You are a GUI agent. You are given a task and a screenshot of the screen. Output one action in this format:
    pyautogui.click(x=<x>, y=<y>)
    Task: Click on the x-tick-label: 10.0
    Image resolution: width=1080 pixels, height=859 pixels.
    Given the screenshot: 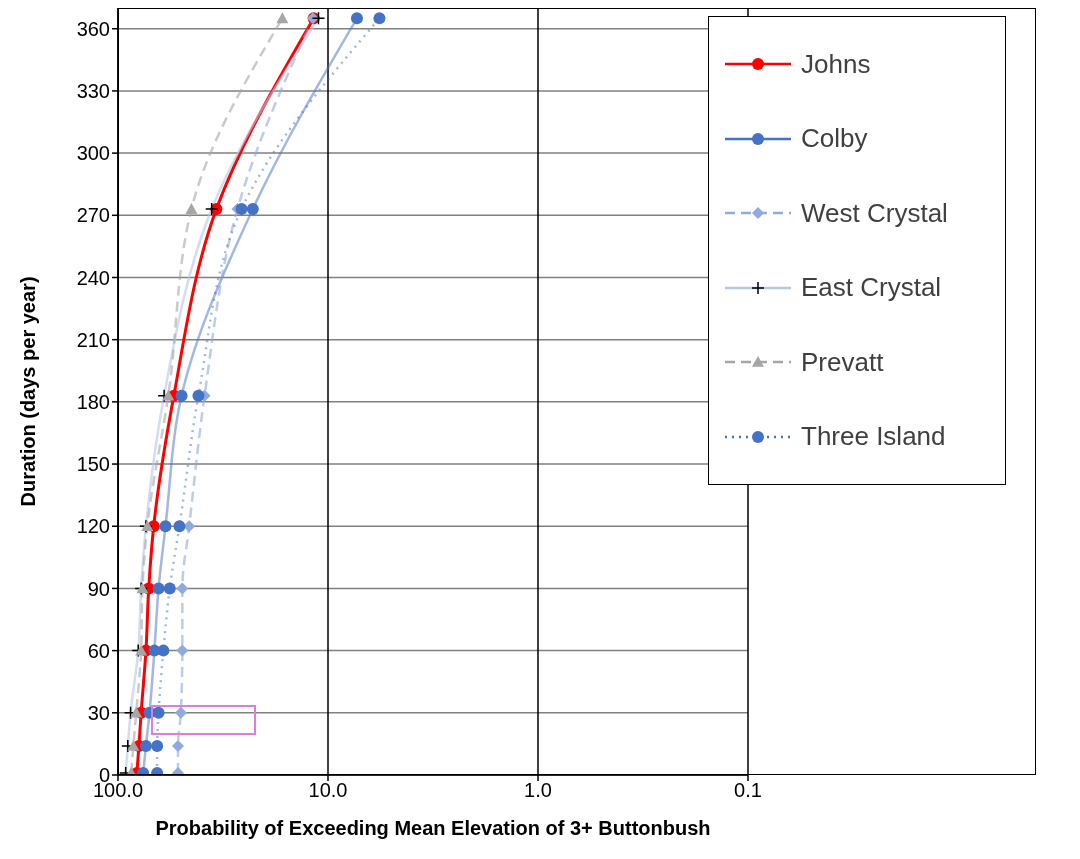 What is the action you would take?
    pyautogui.click(x=328, y=790)
    